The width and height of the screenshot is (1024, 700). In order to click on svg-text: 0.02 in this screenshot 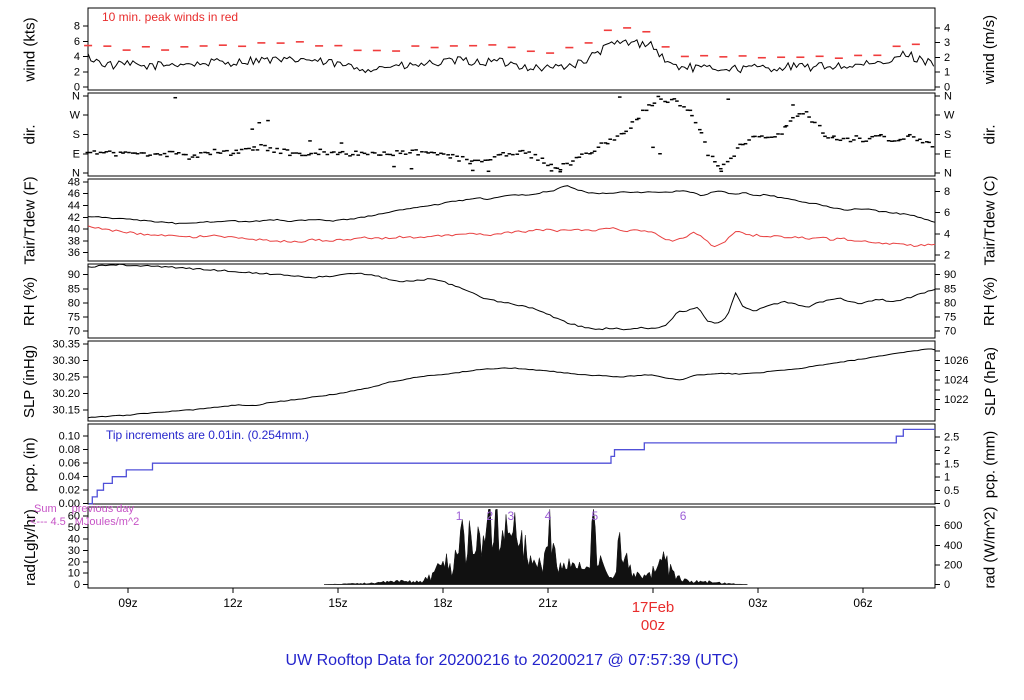, I will do `click(69, 491)`.